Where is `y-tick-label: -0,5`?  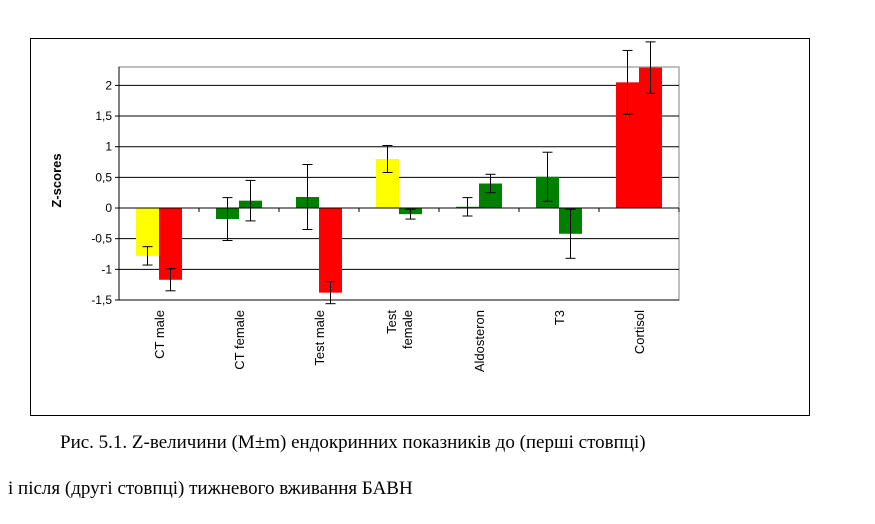 y-tick-label: -0,5 is located at coordinates (101, 239).